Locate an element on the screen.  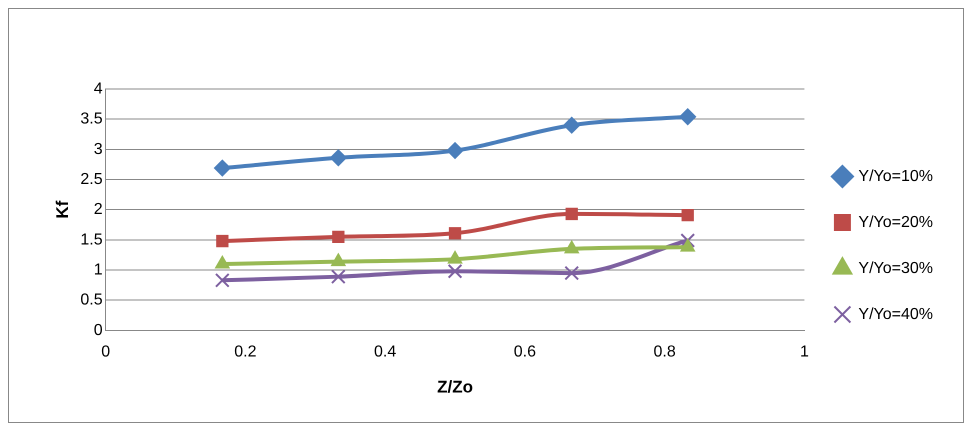
x-tick-label: 0.6 is located at coordinates (525, 351).